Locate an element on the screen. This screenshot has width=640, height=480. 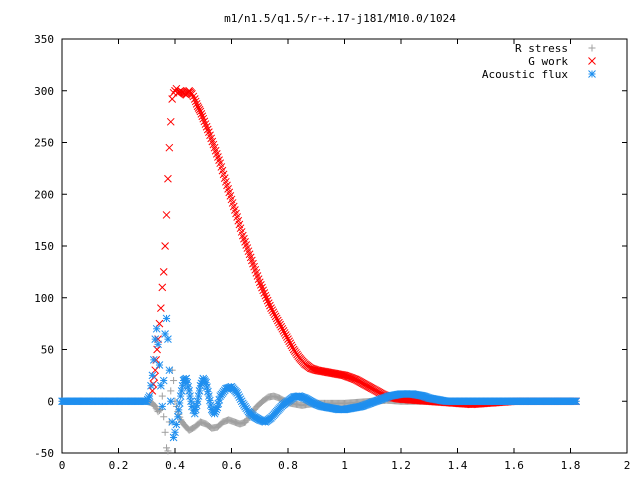
x-tick-label: 0.6 is located at coordinates (232, 465).